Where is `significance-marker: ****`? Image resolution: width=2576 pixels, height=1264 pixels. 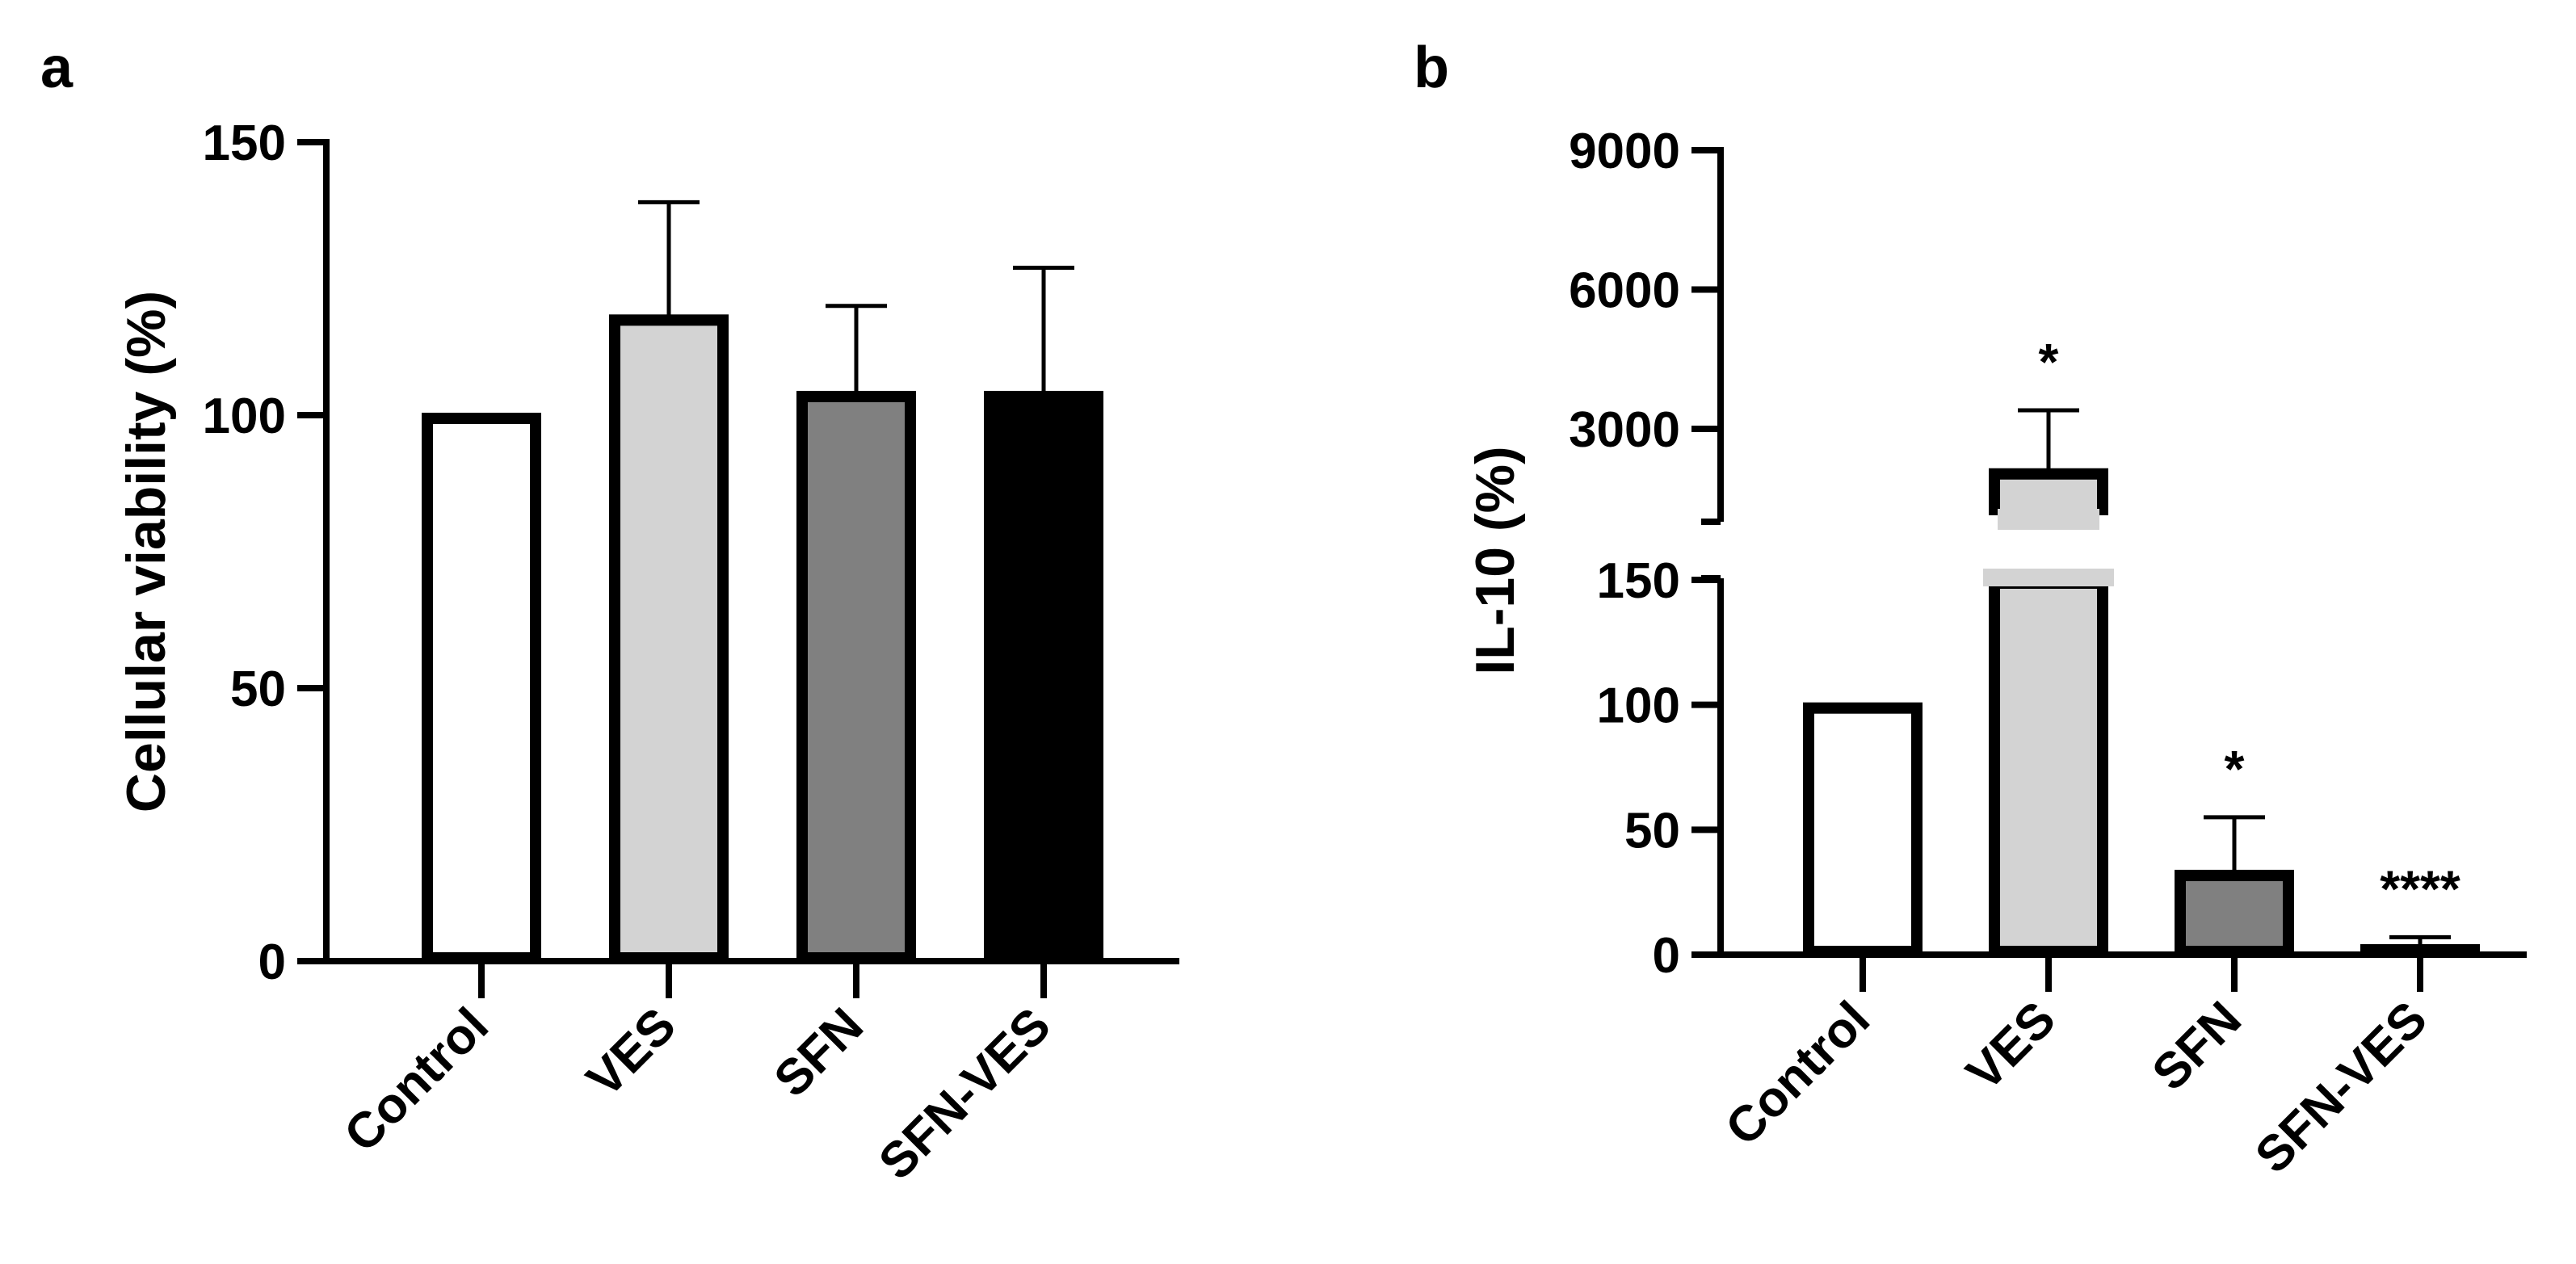
significance-marker: **** is located at coordinates (2420, 888).